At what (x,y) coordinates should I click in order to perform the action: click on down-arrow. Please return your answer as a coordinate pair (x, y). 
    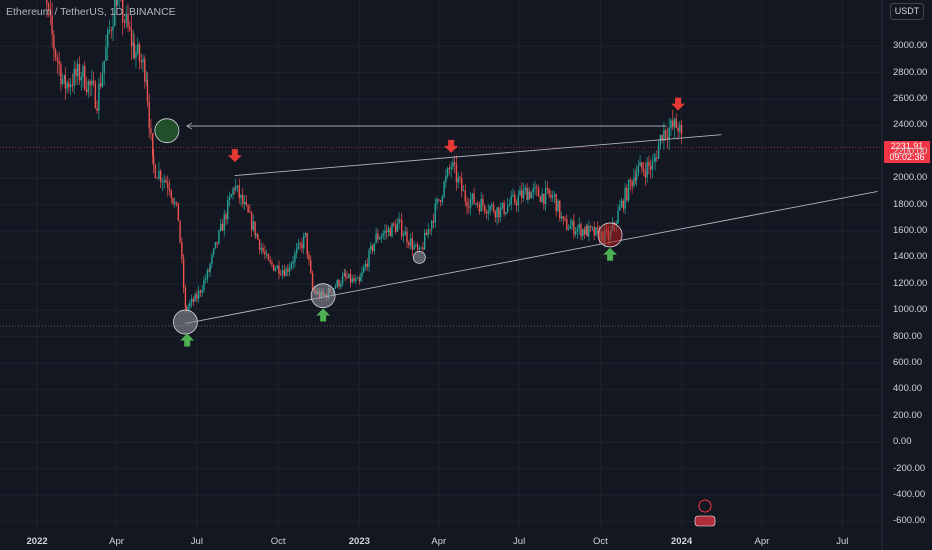
    Looking at the image, I should click on (678, 104).